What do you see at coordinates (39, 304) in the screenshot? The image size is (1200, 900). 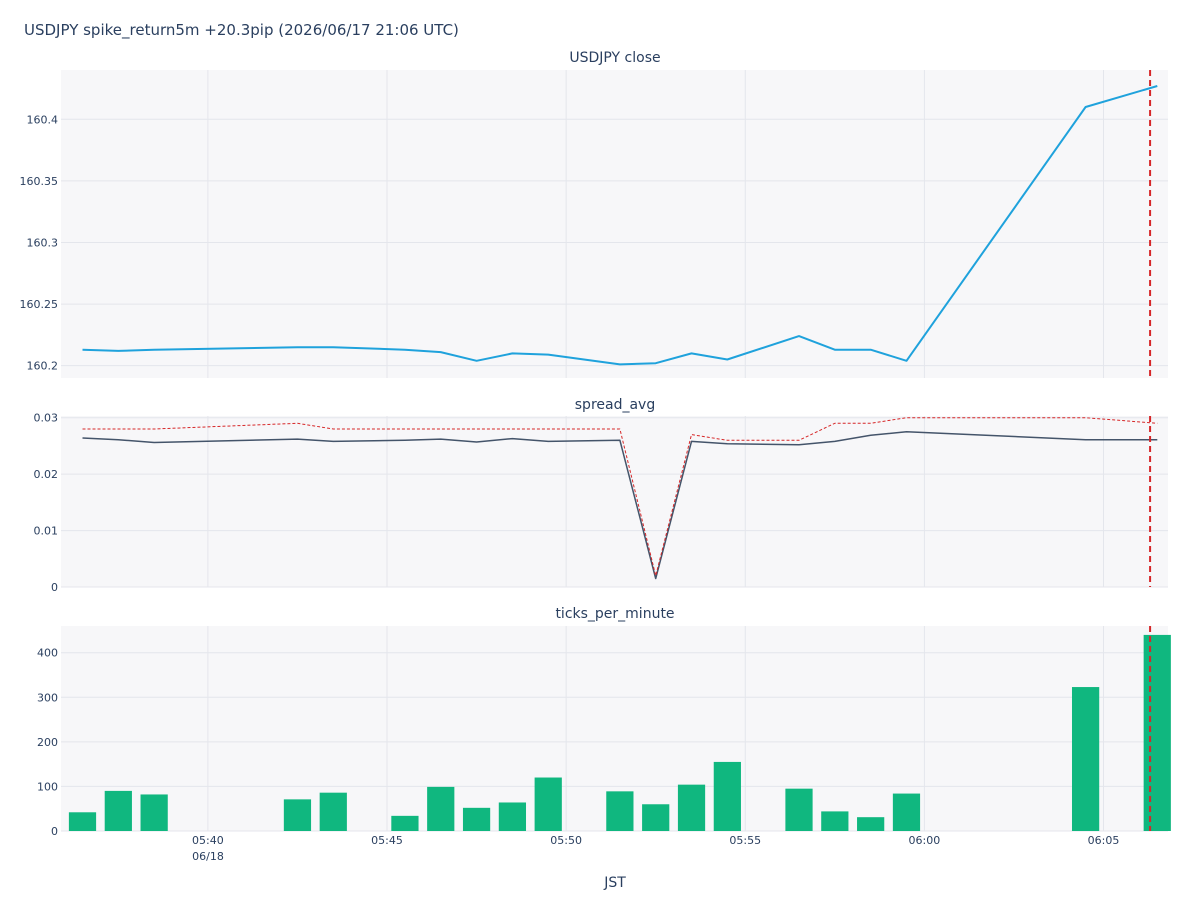 I see `close-ytick-label: 160.25` at bounding box center [39, 304].